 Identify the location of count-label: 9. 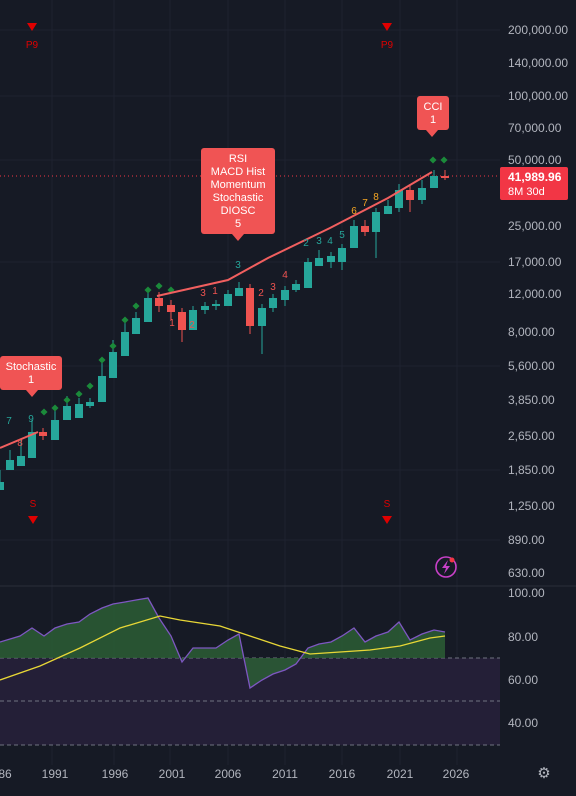
(31, 419).